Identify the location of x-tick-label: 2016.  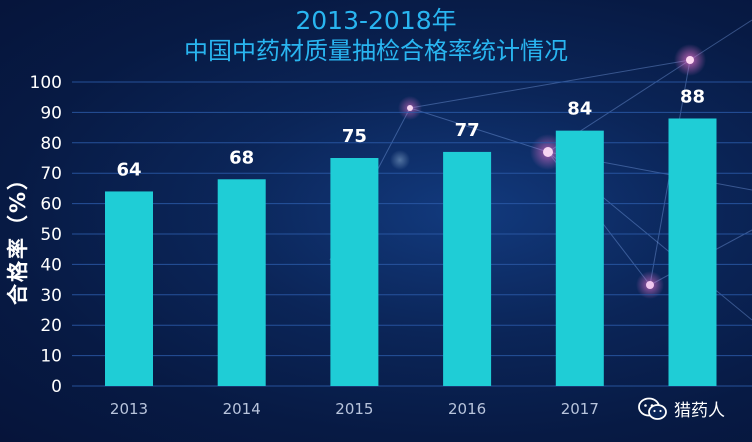
(467, 409).